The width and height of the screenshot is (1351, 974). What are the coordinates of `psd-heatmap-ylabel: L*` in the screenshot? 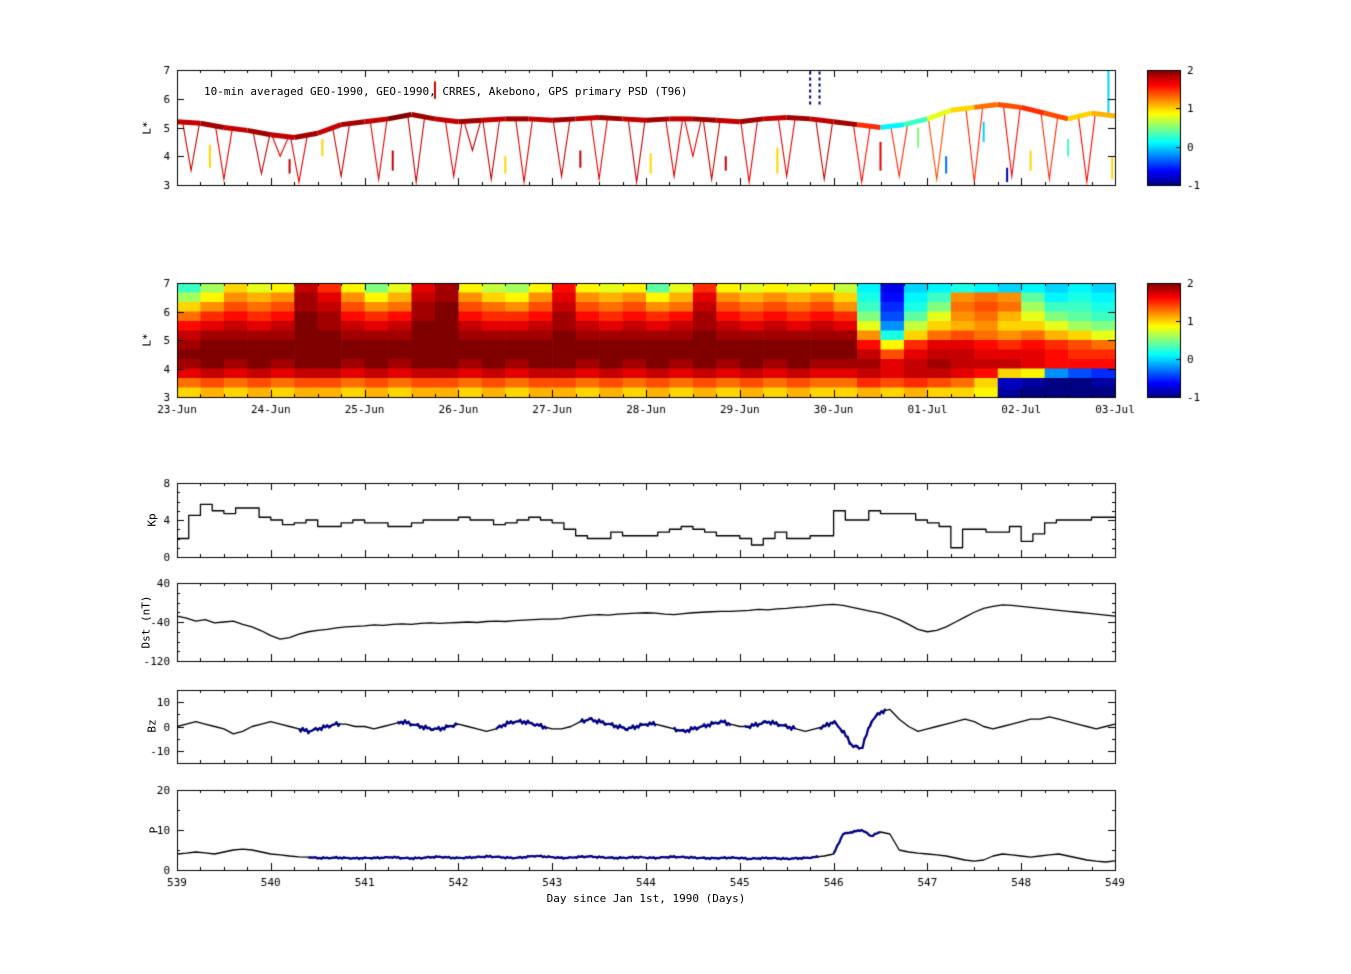 It's located at (147, 340).